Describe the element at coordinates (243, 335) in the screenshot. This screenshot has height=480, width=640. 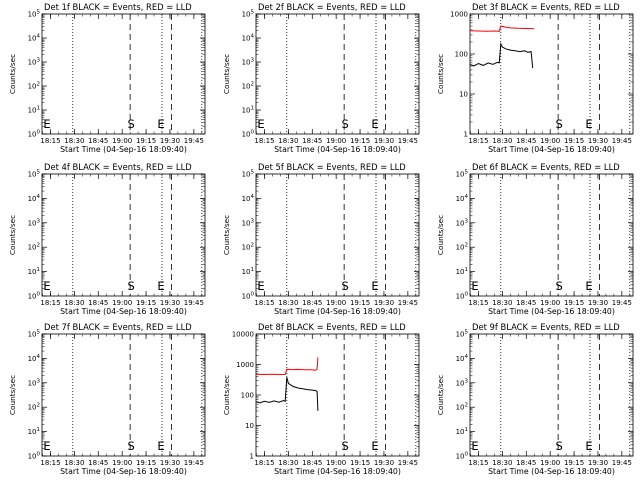
I see `y-tick-label: 10000` at that location.